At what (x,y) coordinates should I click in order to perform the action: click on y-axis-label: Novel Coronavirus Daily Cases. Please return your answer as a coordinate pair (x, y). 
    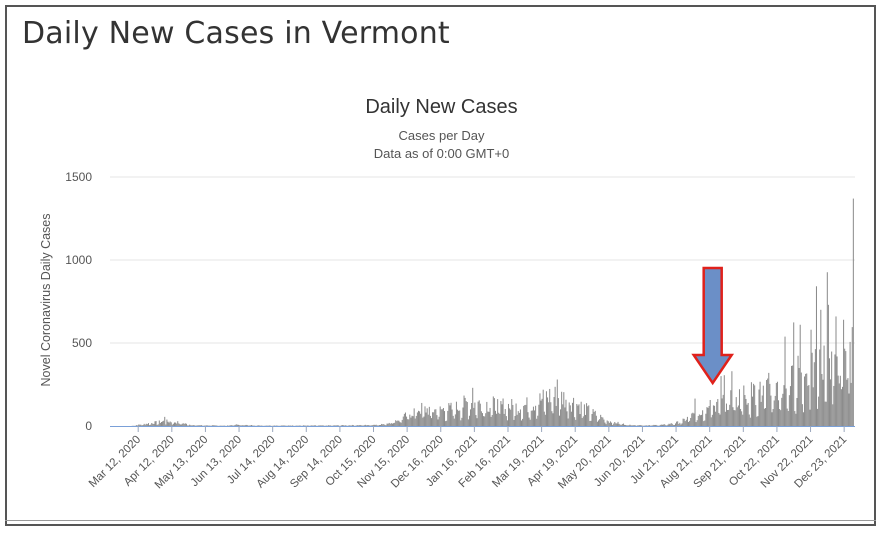
    Looking at the image, I should click on (46, 300).